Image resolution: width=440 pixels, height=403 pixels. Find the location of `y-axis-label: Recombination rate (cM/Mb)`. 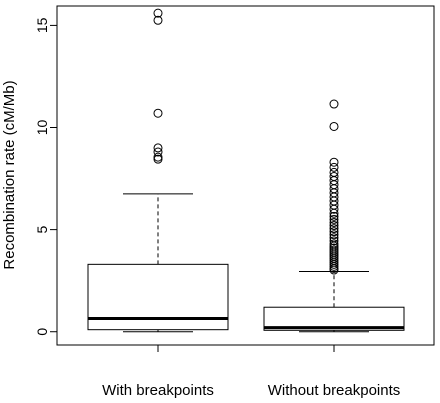

y-axis-label: Recombination rate (cM/Mb) is located at coordinates (9, 174).